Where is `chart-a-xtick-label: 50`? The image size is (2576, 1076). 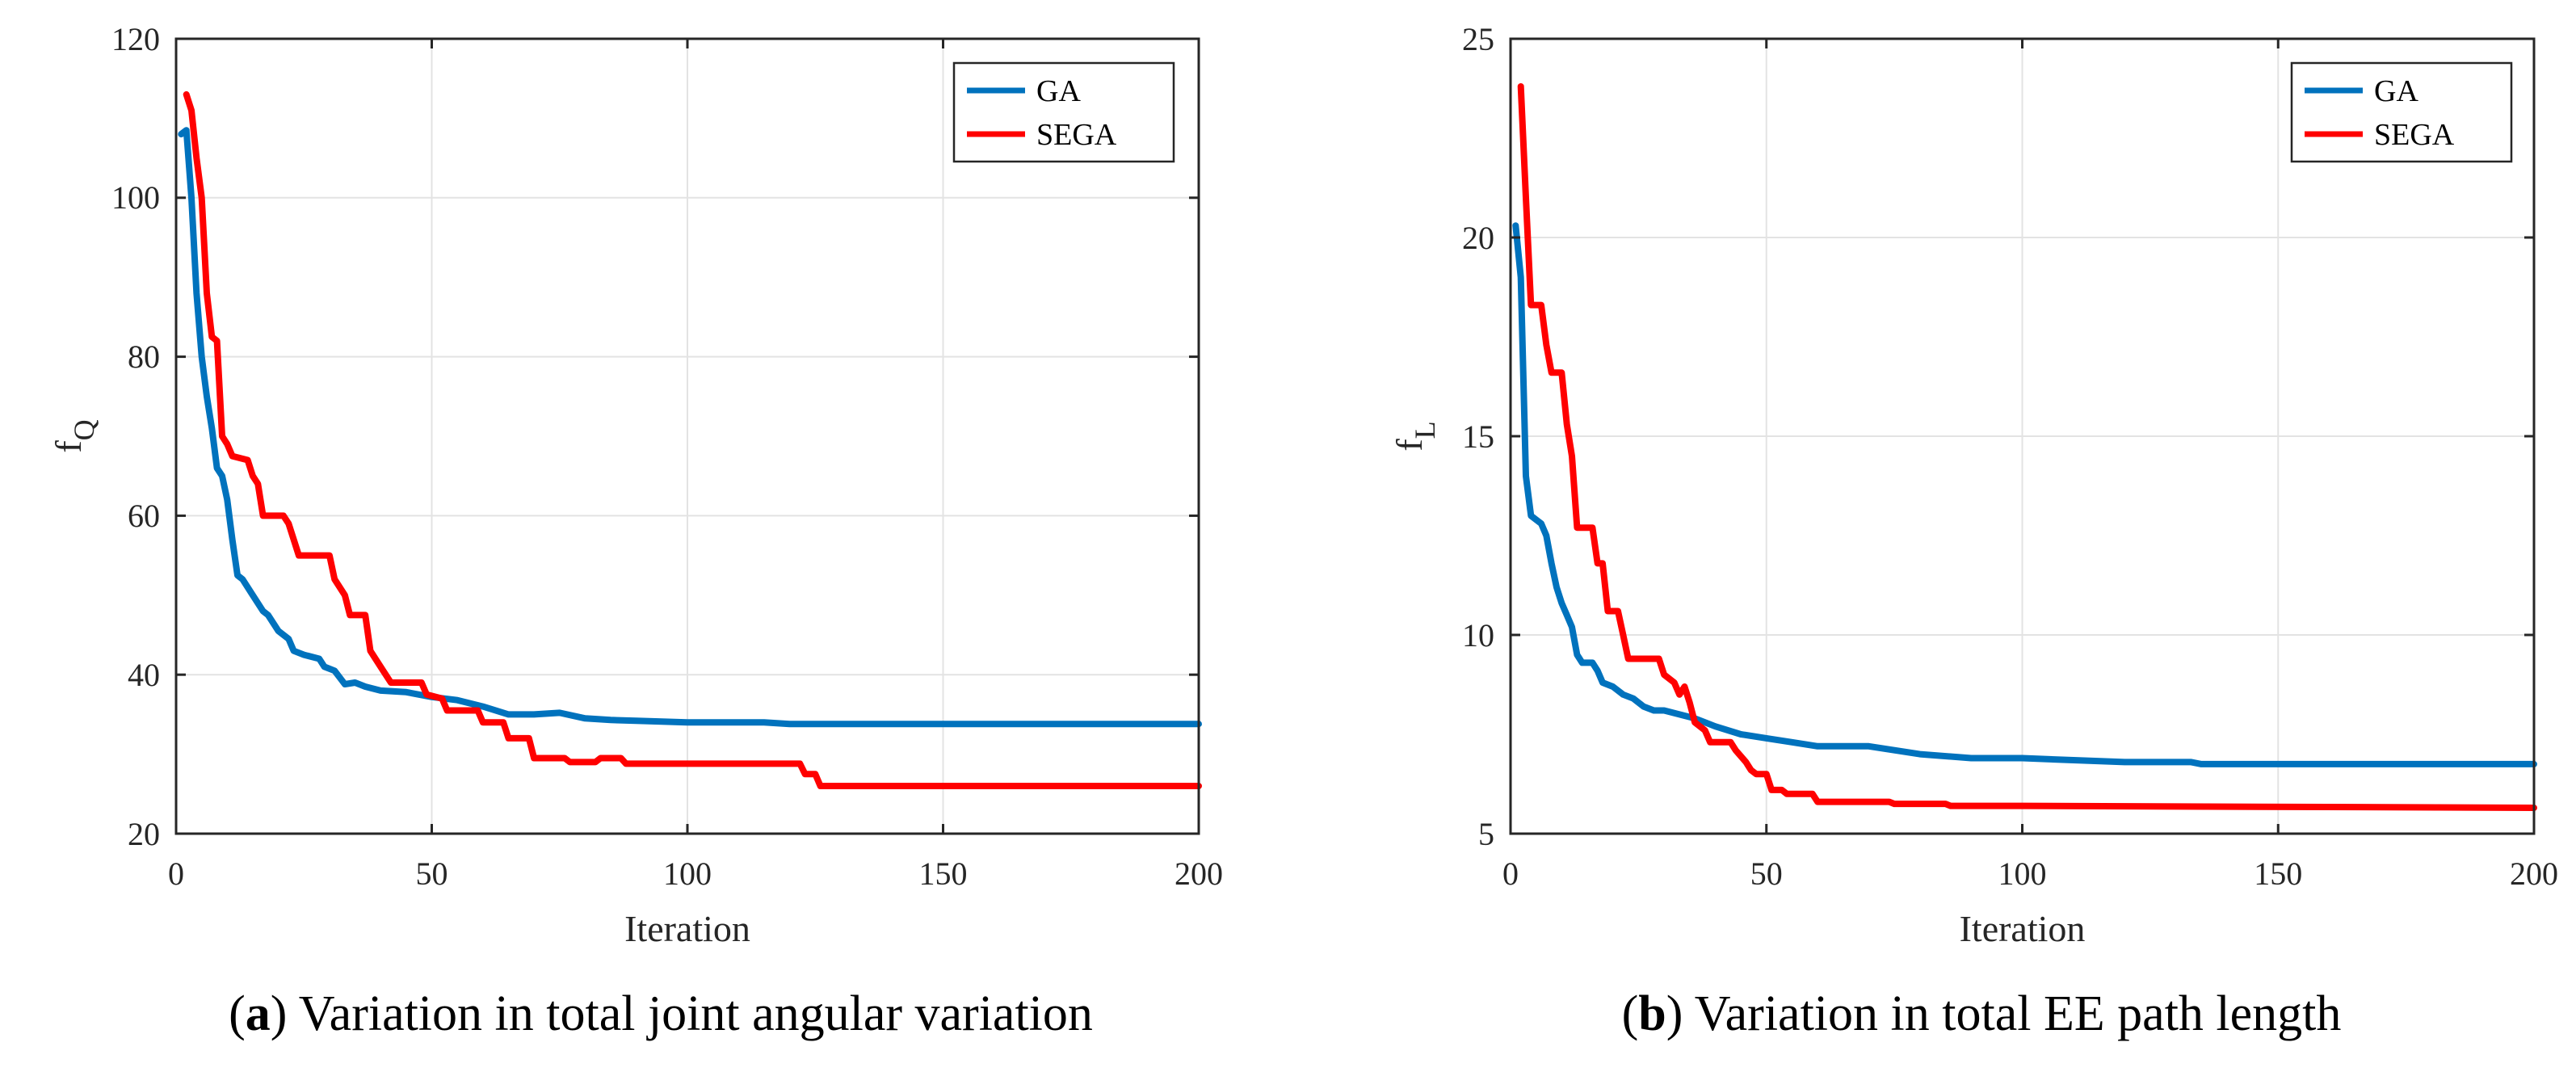
chart-a-xtick-label: 50 is located at coordinates (432, 873).